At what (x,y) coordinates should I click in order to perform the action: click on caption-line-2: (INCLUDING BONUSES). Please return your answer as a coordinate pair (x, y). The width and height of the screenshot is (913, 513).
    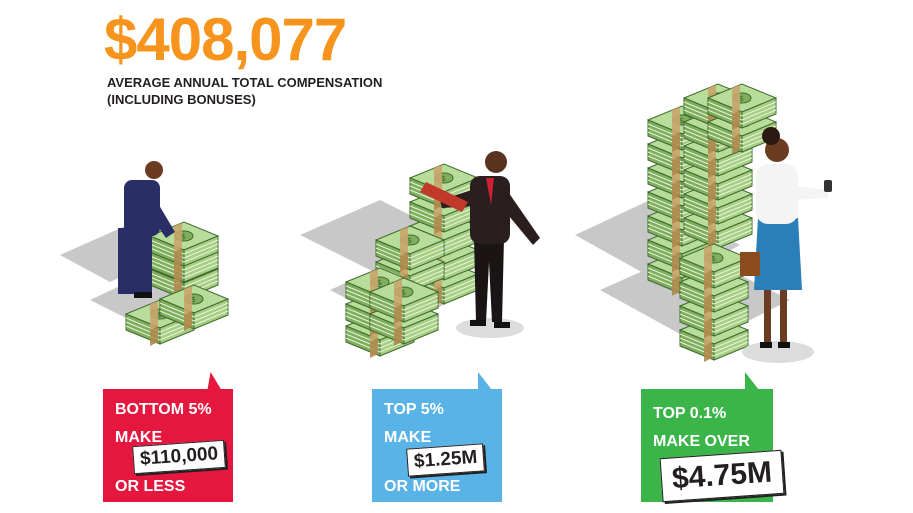
    Looking at the image, I should click on (181, 99).